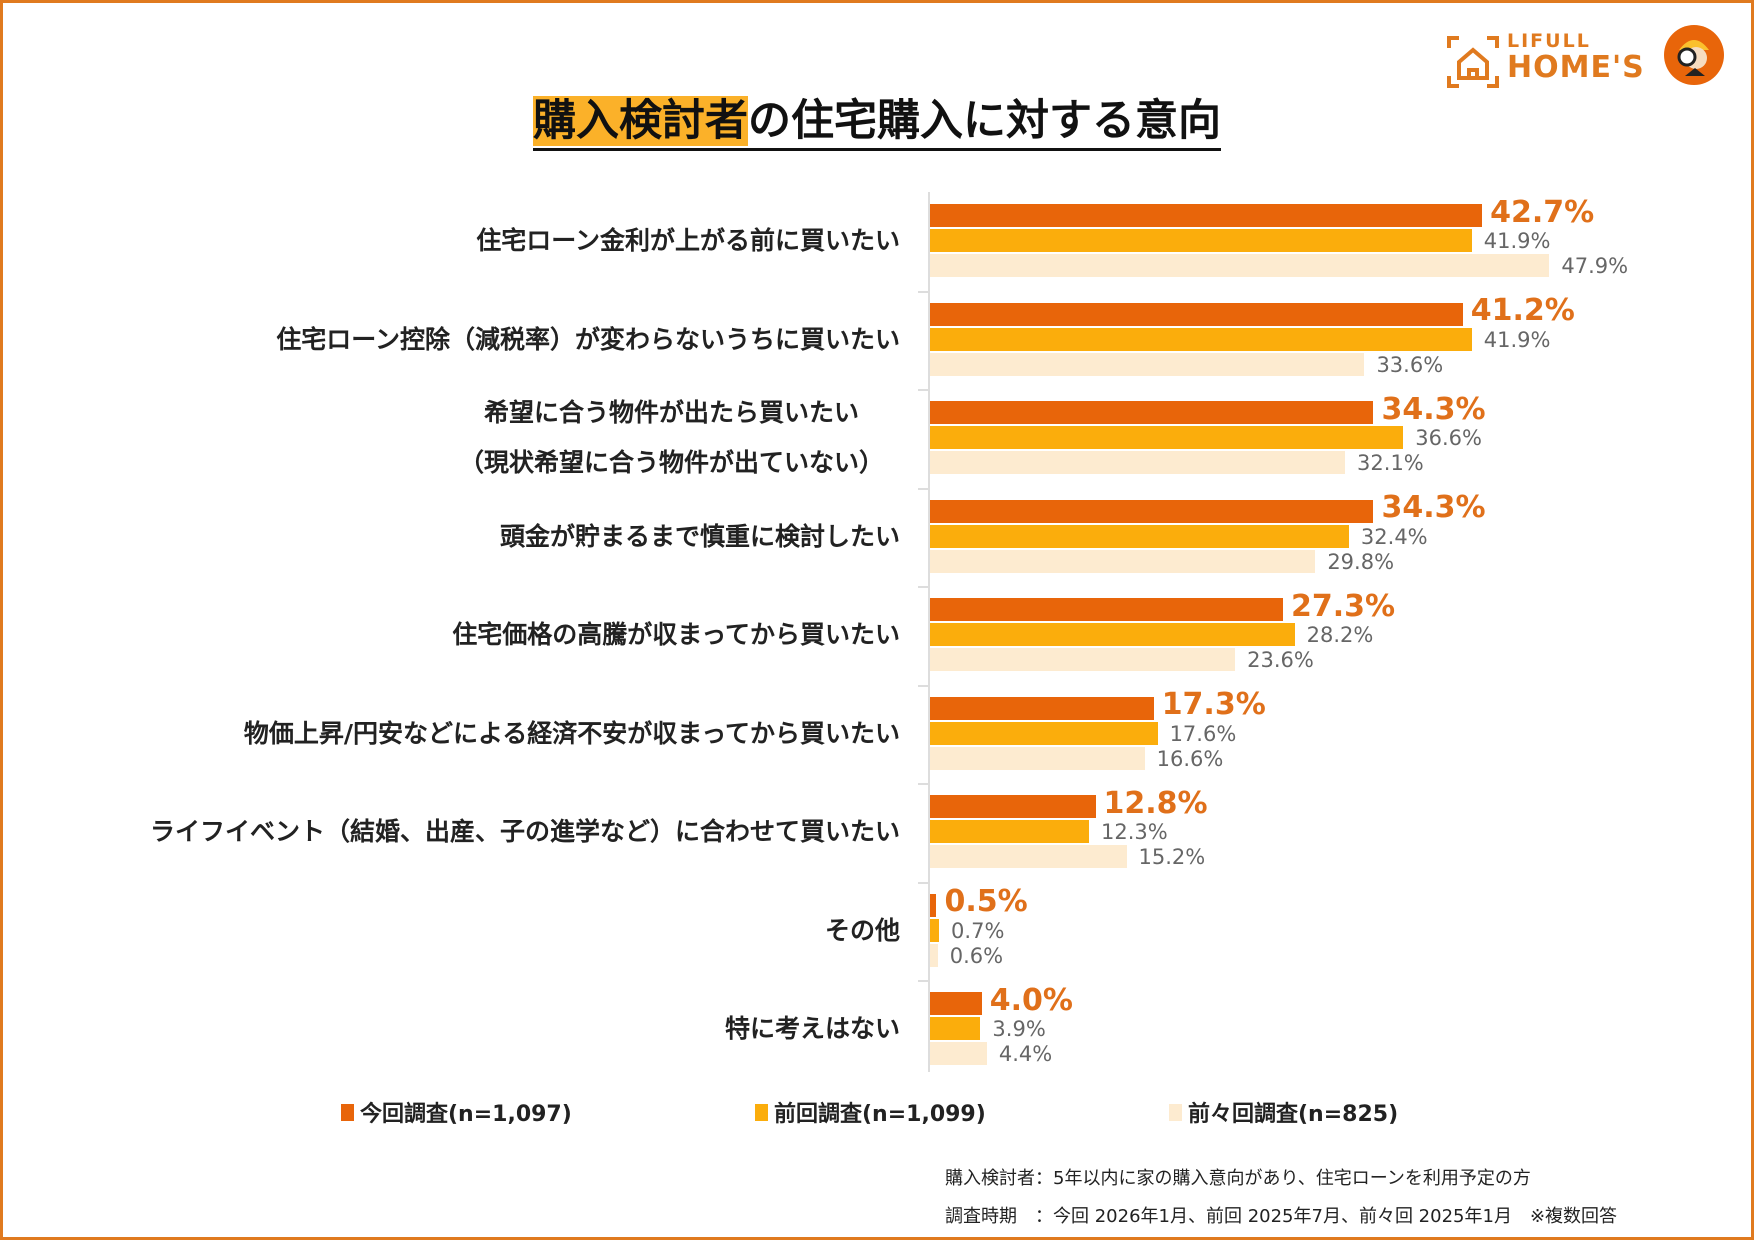 The width and height of the screenshot is (1754, 1240). I want to click on data-label-series1: 36.6%, so click(1448, 438).